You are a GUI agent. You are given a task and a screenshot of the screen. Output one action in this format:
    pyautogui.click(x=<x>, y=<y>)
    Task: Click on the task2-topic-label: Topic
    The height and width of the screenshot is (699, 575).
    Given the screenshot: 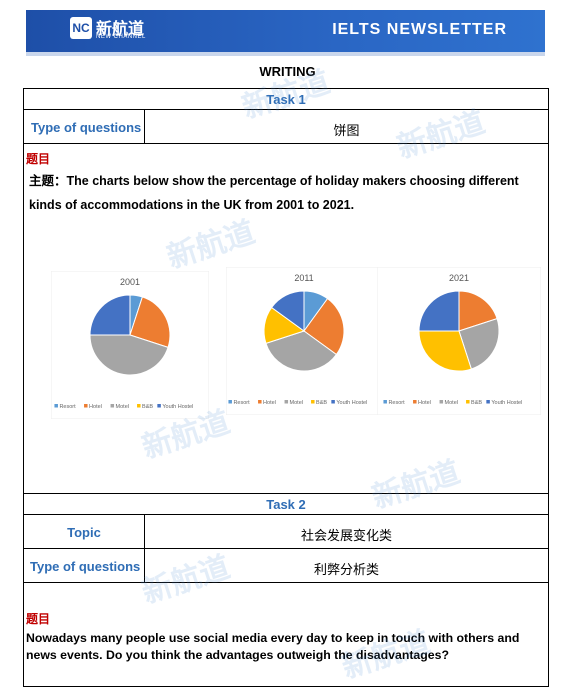 What is the action you would take?
    pyautogui.click(x=84, y=532)
    